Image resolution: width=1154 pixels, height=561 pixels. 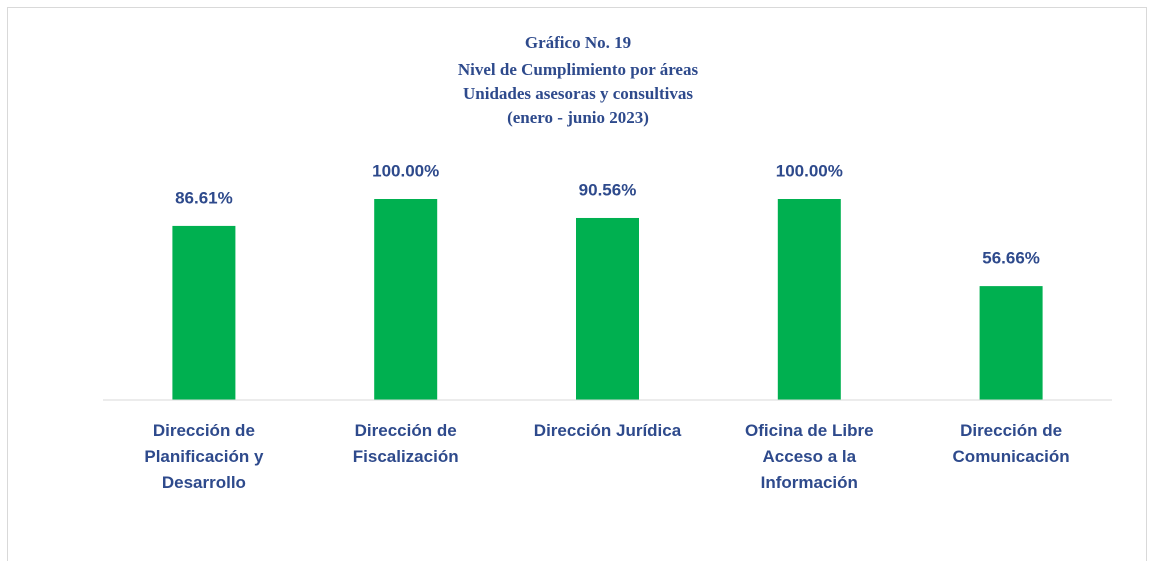 What do you see at coordinates (578, 42) in the screenshot?
I see `chart-title: Gráfico No. 19` at bounding box center [578, 42].